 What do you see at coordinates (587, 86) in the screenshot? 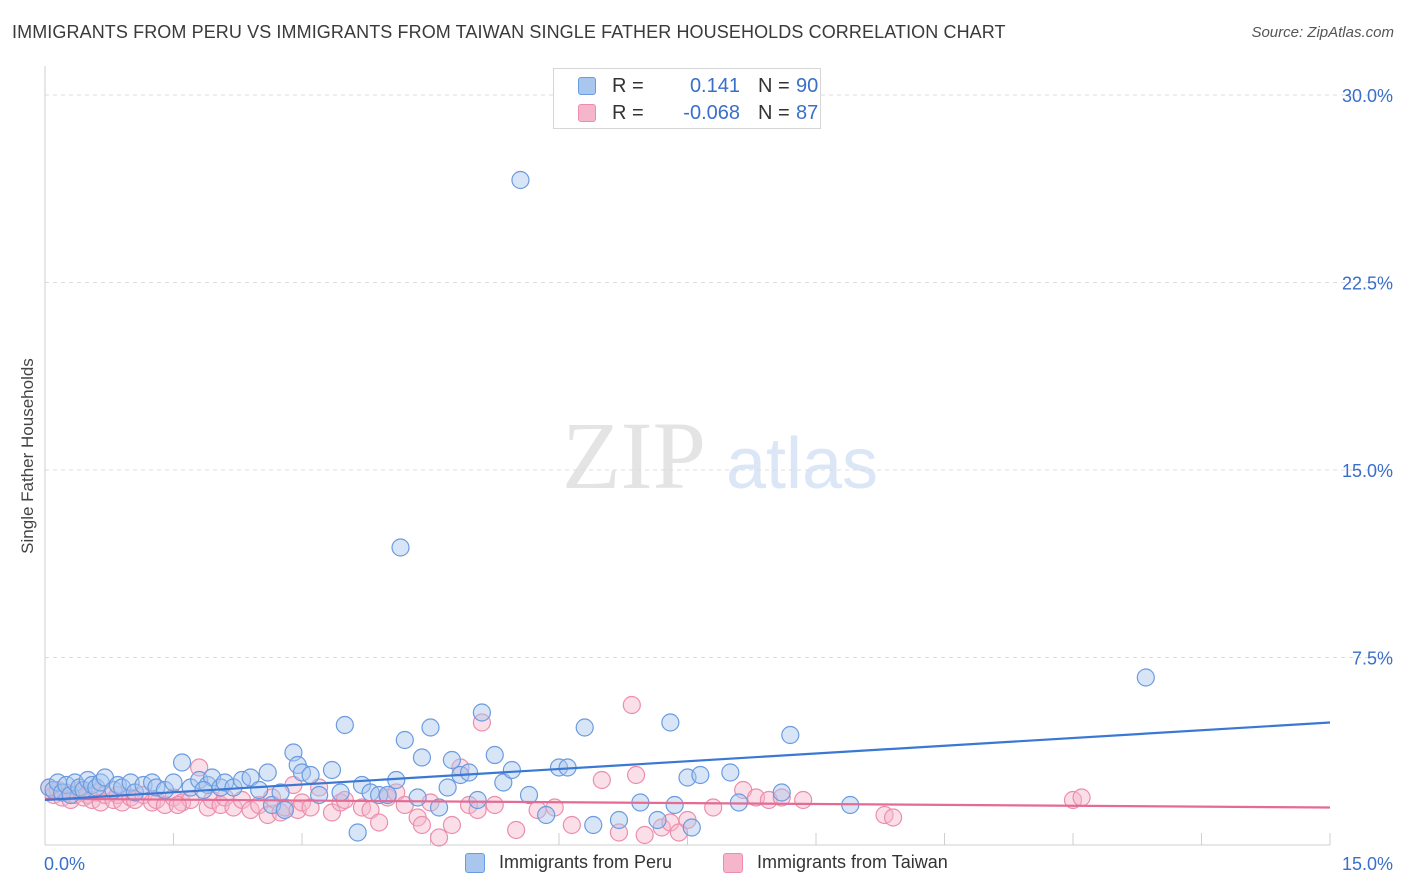
I see `legend-swatch-peru` at bounding box center [587, 86].